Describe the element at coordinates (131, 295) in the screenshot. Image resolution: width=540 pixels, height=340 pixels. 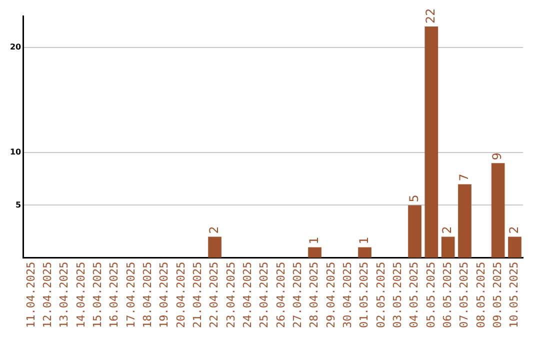
I see `x-tick-label: 17.04.2025` at that location.